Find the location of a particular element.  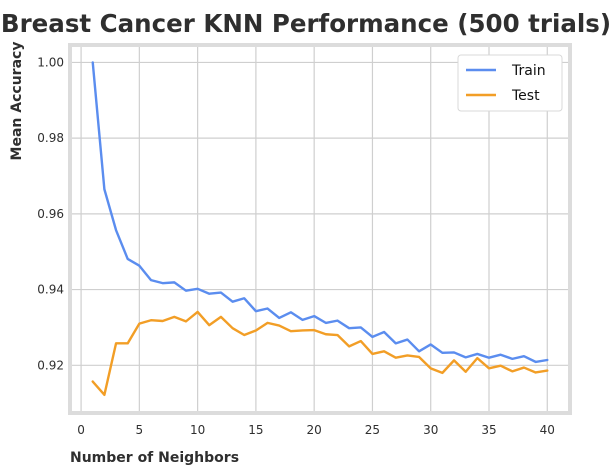

y-axis-label: Mean Accuracy is located at coordinates (17, 101).